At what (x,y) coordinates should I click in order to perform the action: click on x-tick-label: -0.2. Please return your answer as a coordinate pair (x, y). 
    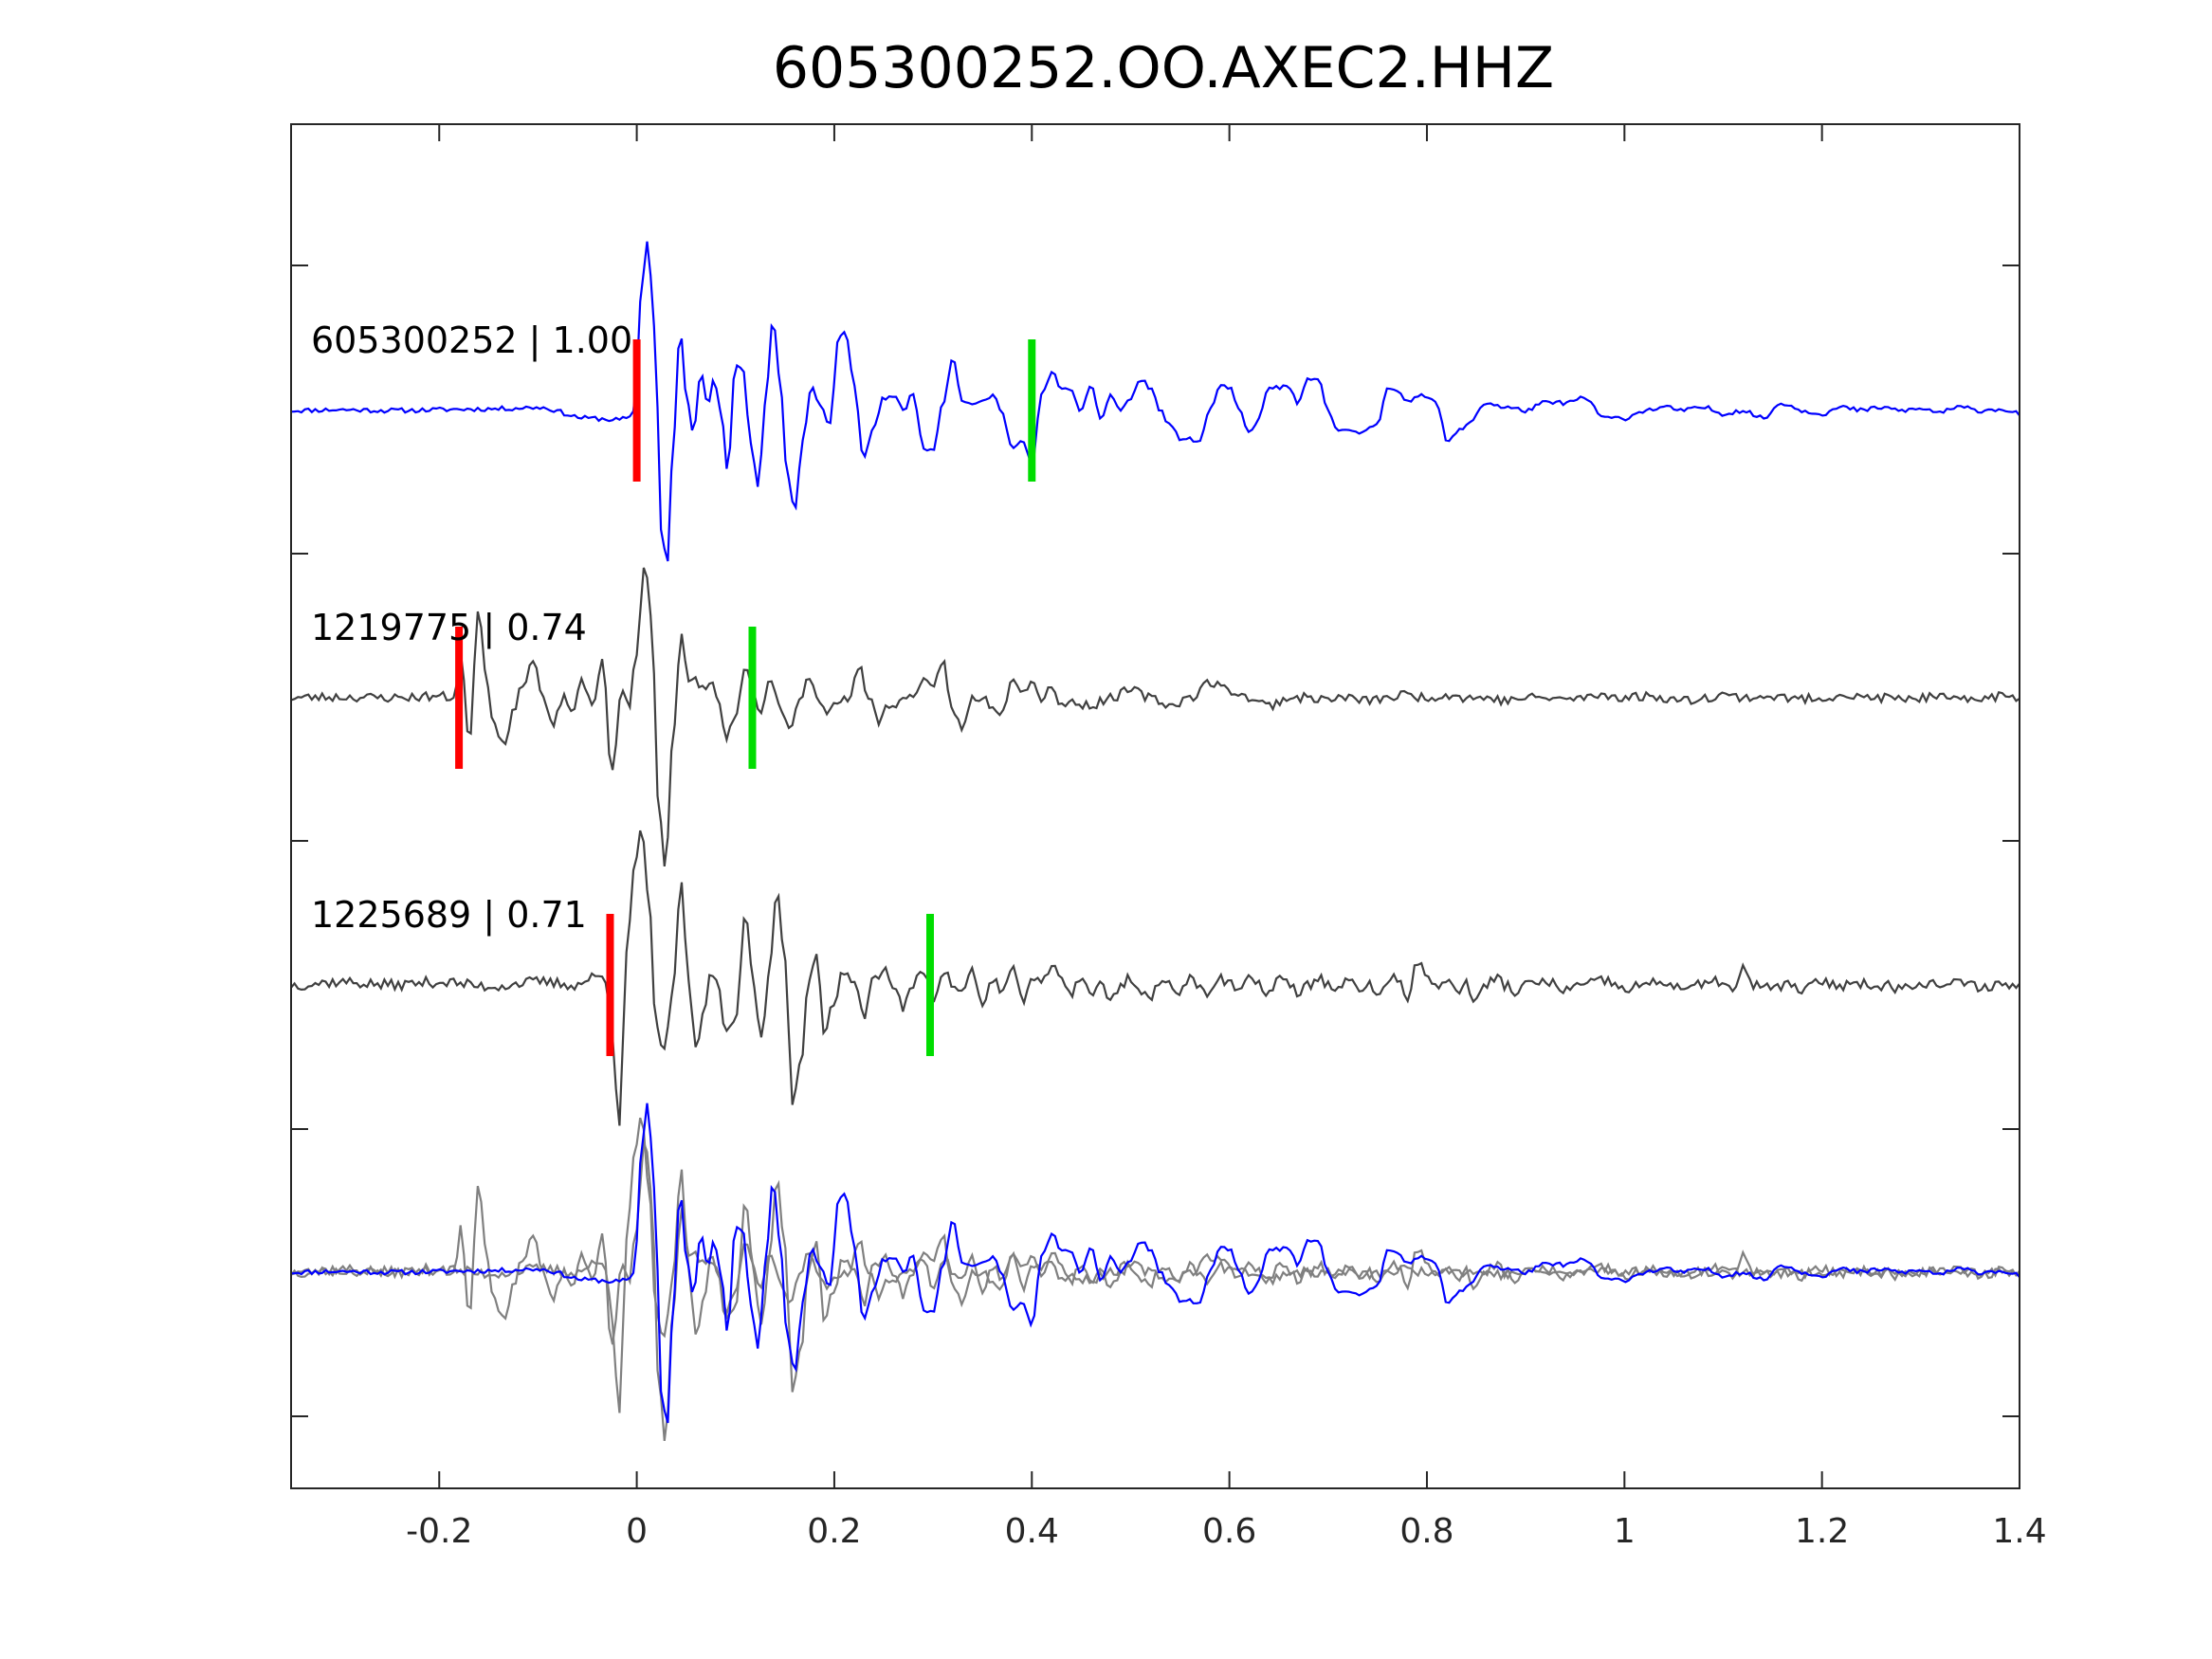
    Looking at the image, I should click on (439, 1531).